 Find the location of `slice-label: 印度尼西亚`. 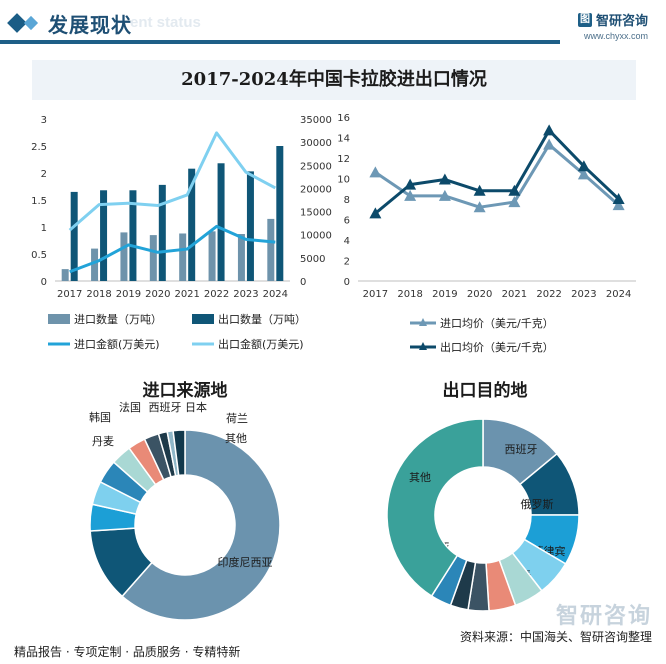

slice-label: 印度尼西亚 is located at coordinates (245, 562).